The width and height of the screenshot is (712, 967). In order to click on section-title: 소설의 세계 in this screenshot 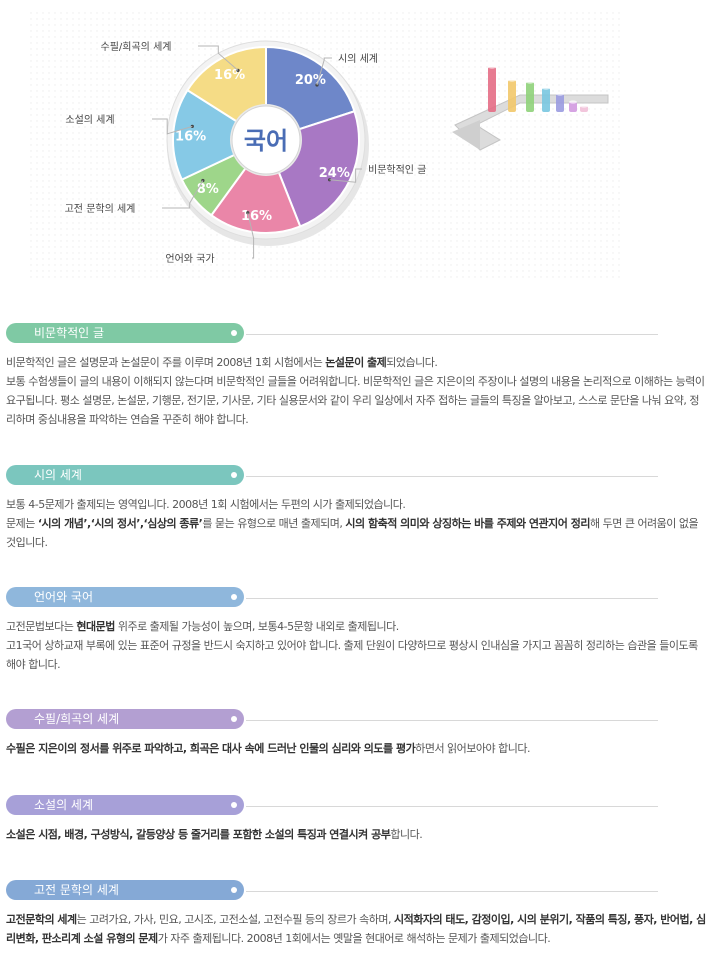, I will do `click(64, 805)`.